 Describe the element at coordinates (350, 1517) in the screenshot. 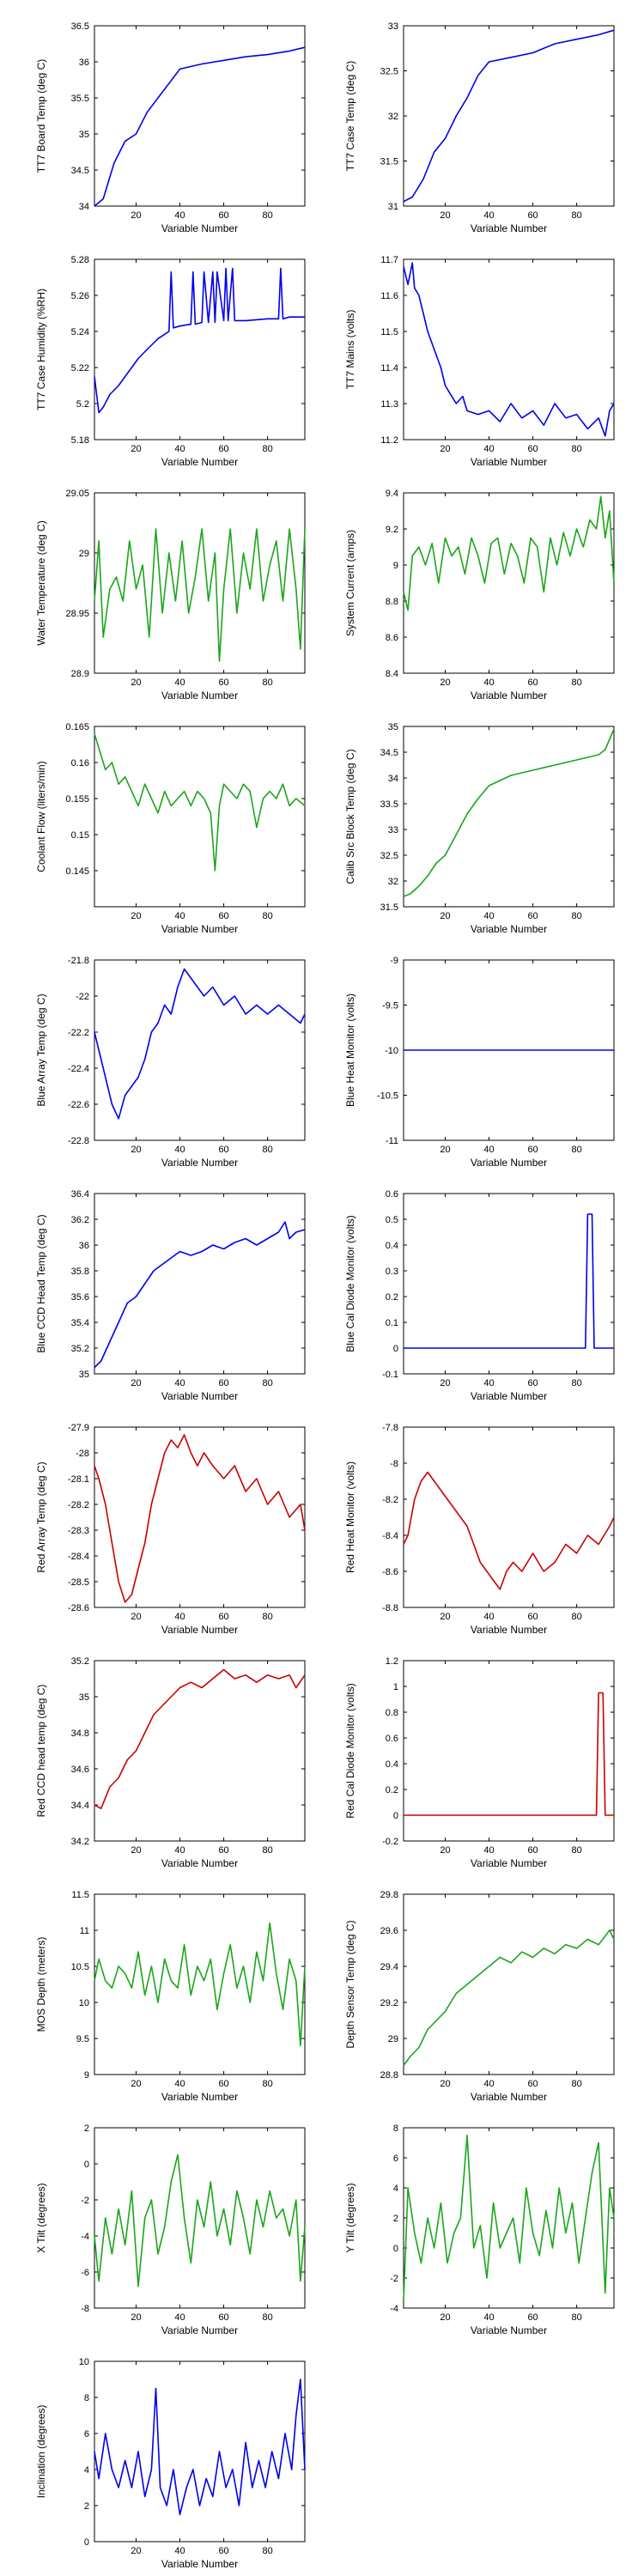

I see `y-axis-label: Red Heat Monitor (volts)` at that location.